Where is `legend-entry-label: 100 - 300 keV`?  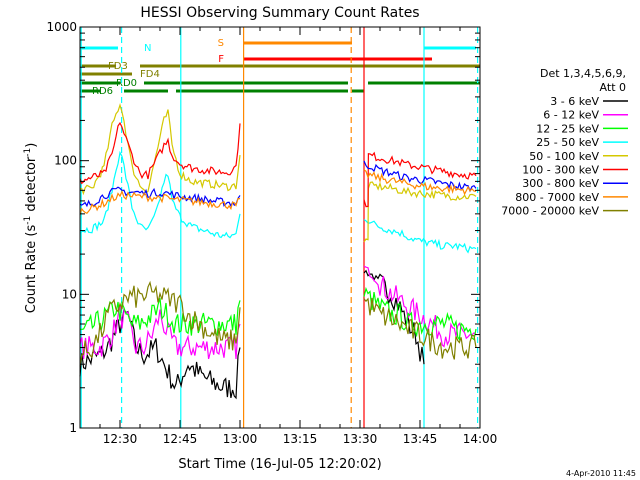
legend-entry-label: 100 - 300 keV is located at coordinates (560, 170).